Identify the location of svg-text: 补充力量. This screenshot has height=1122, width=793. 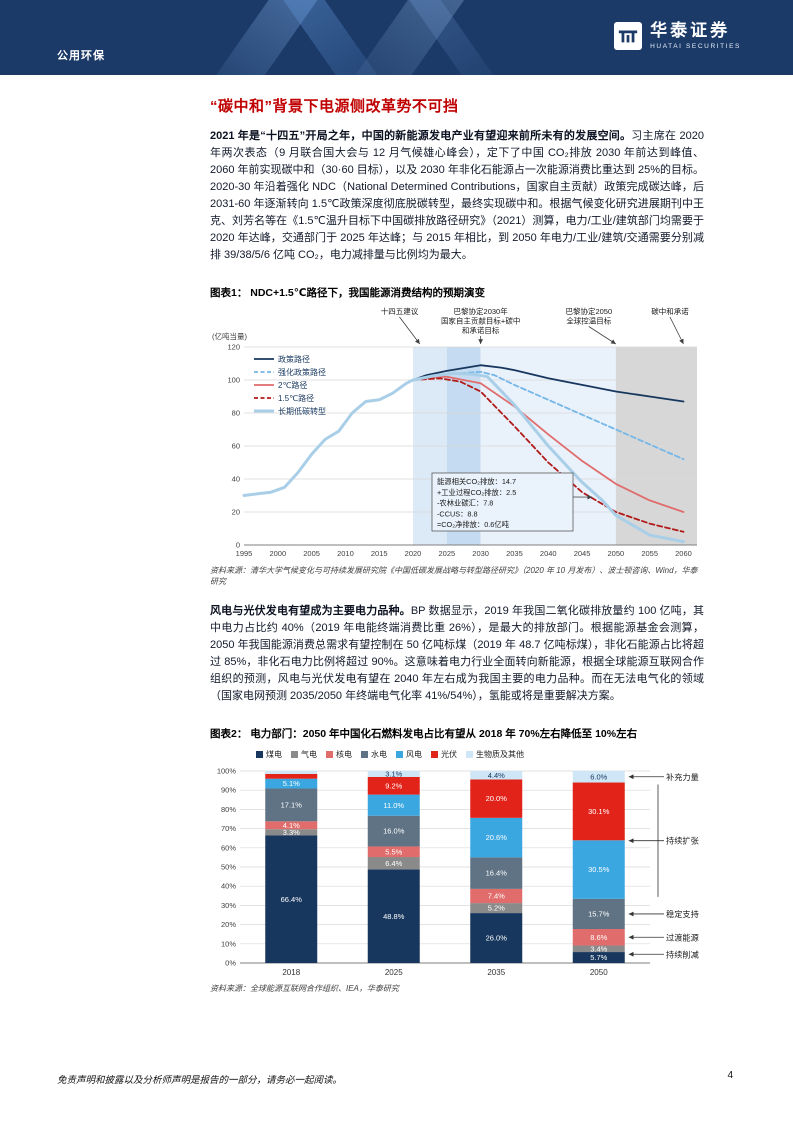
(682, 777).